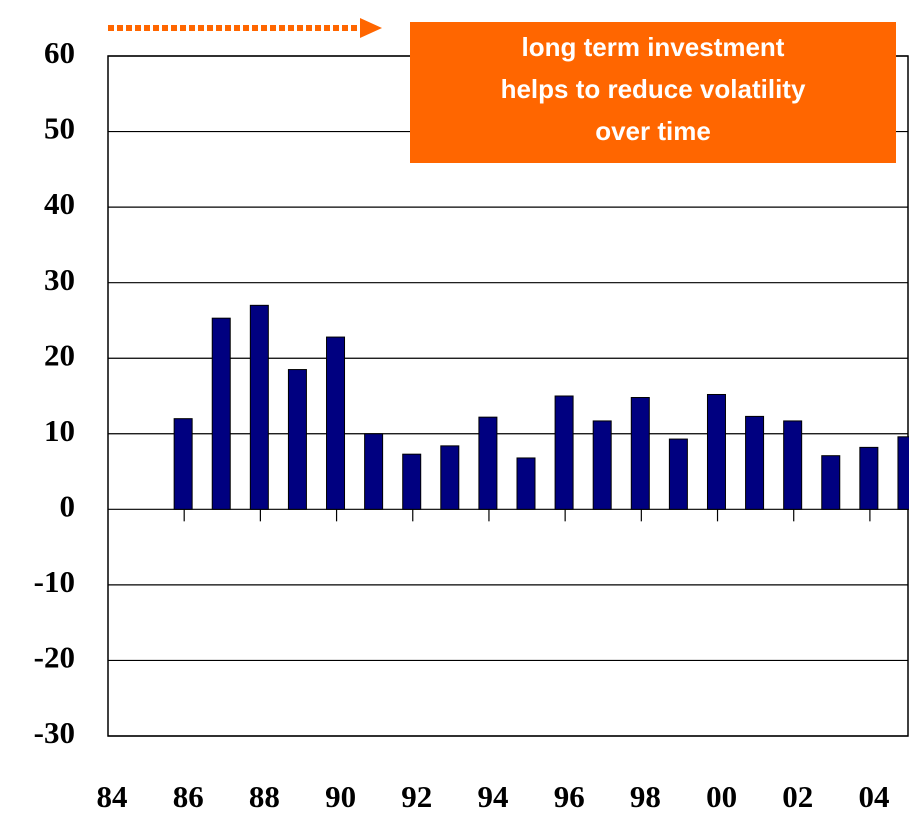 This screenshot has height=814, width=909. What do you see at coordinates (371, 28) in the screenshot?
I see `arrow-head` at bounding box center [371, 28].